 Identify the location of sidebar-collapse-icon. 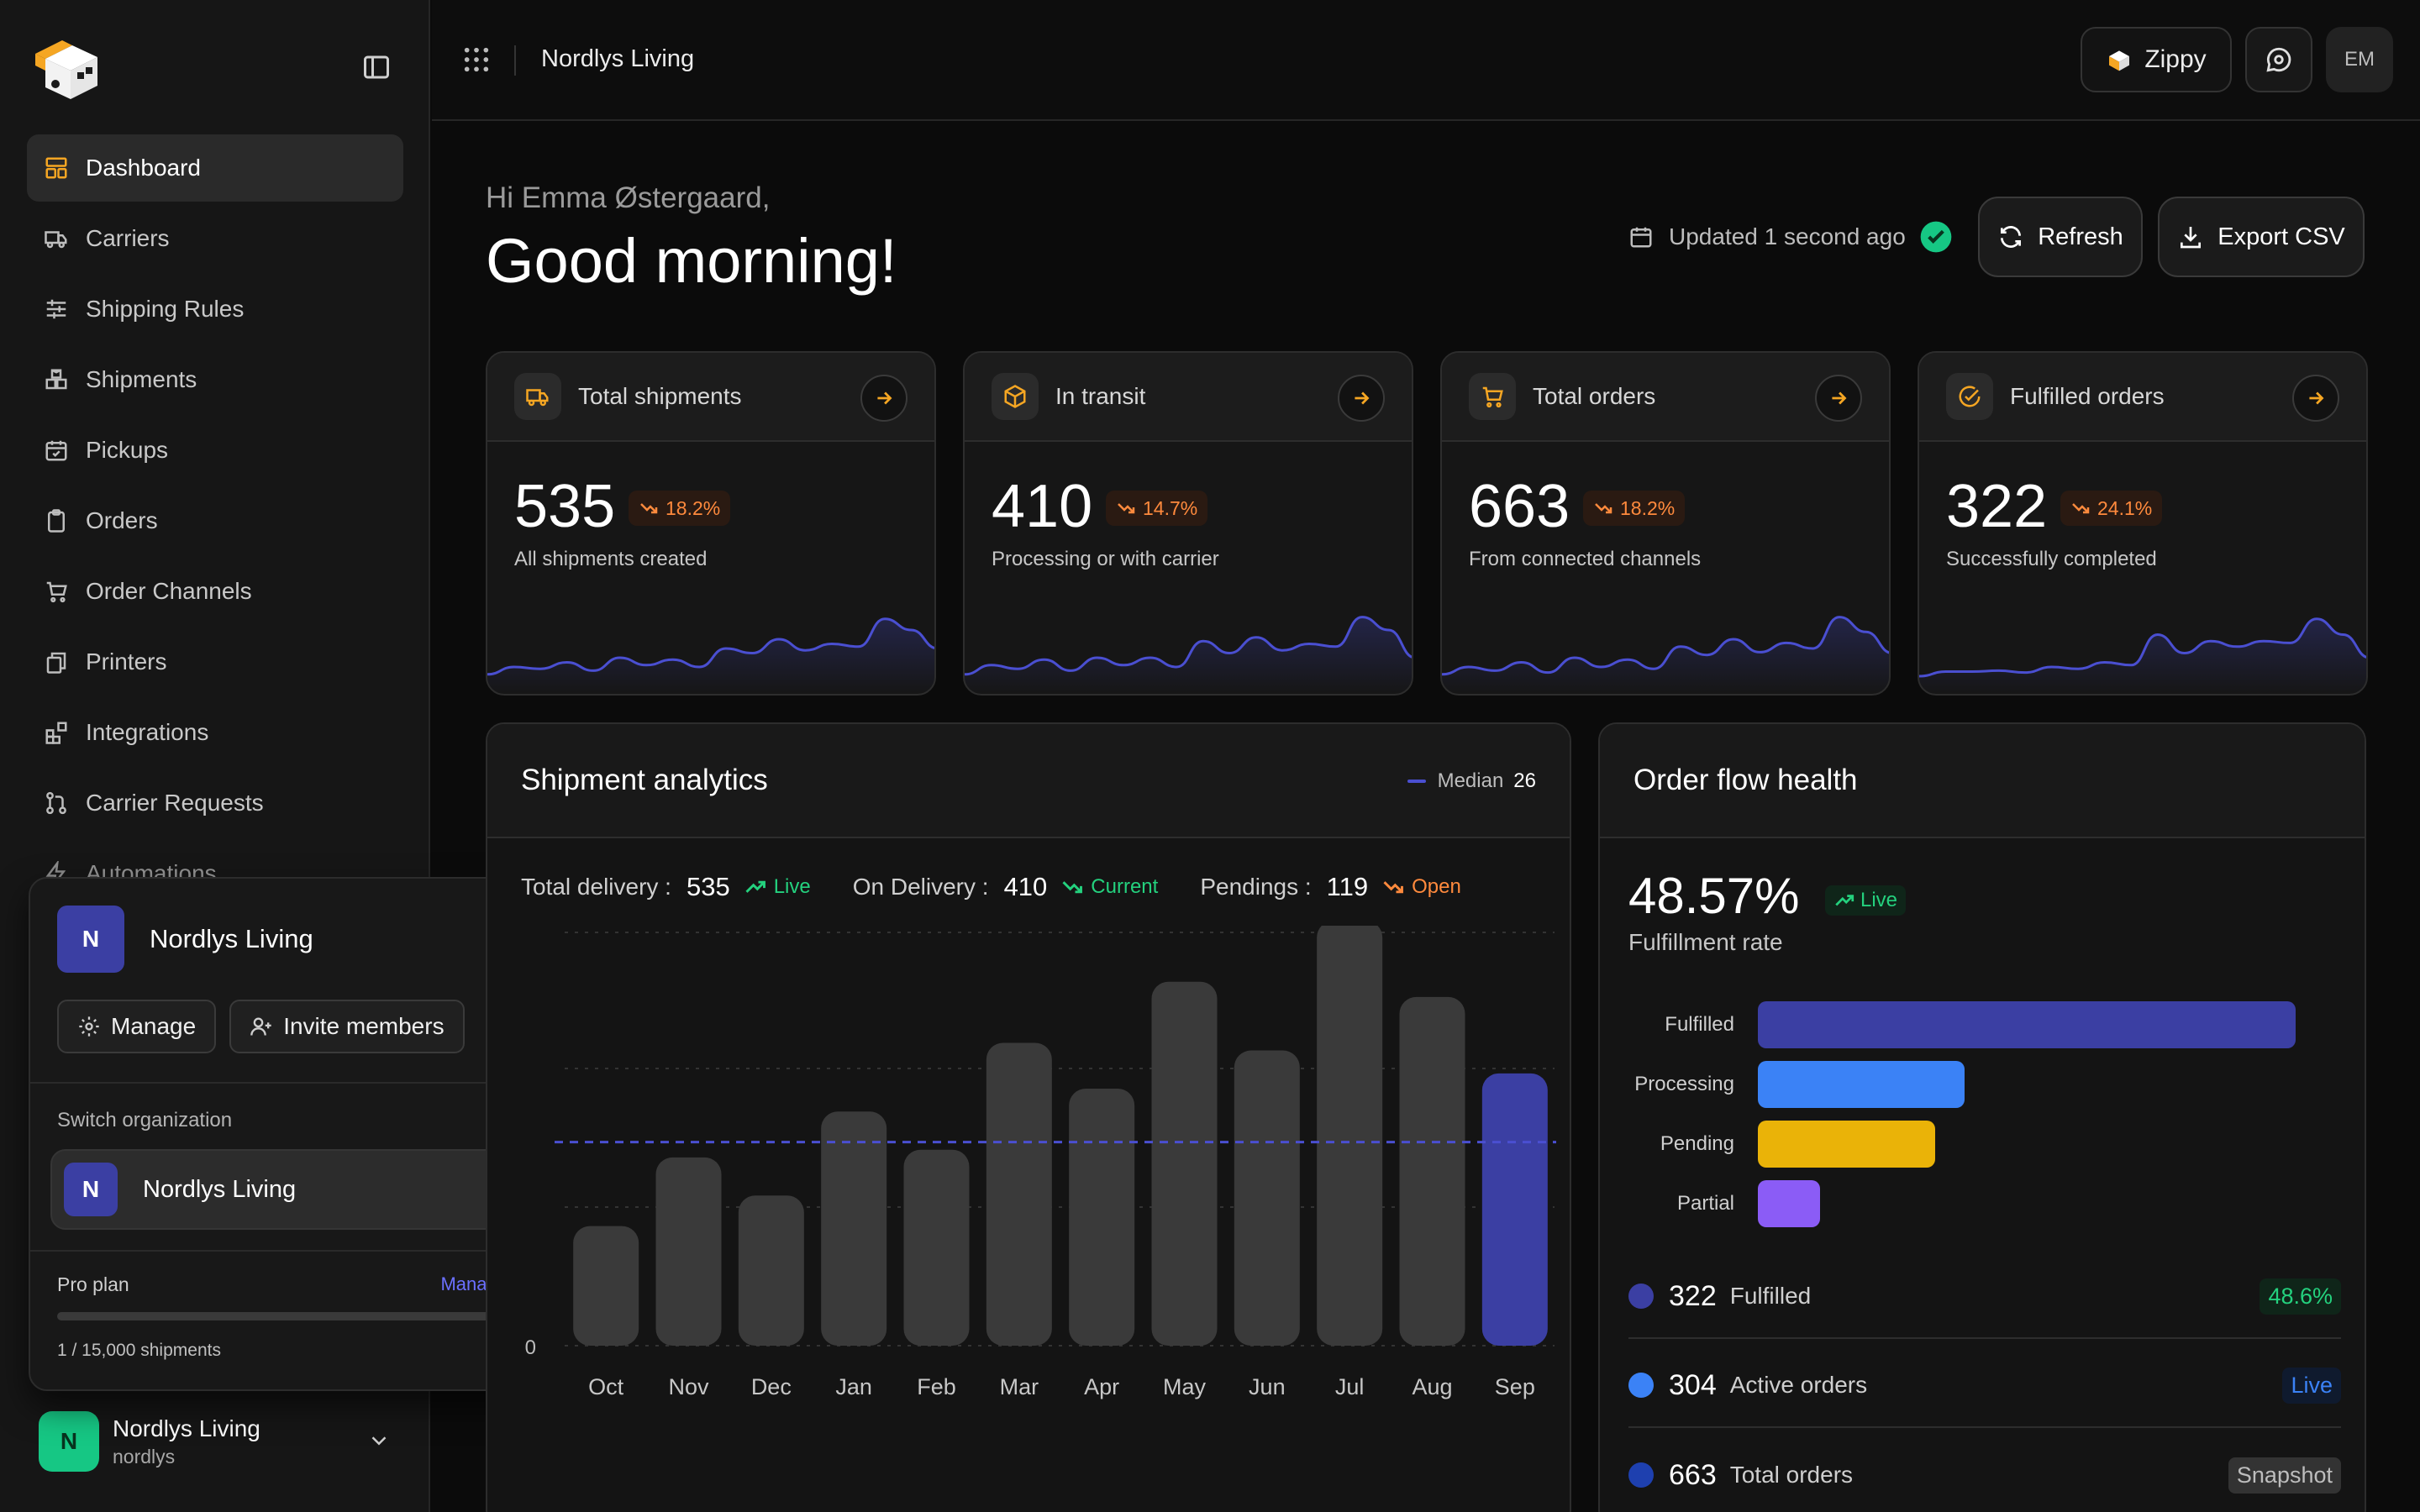
(376, 67).